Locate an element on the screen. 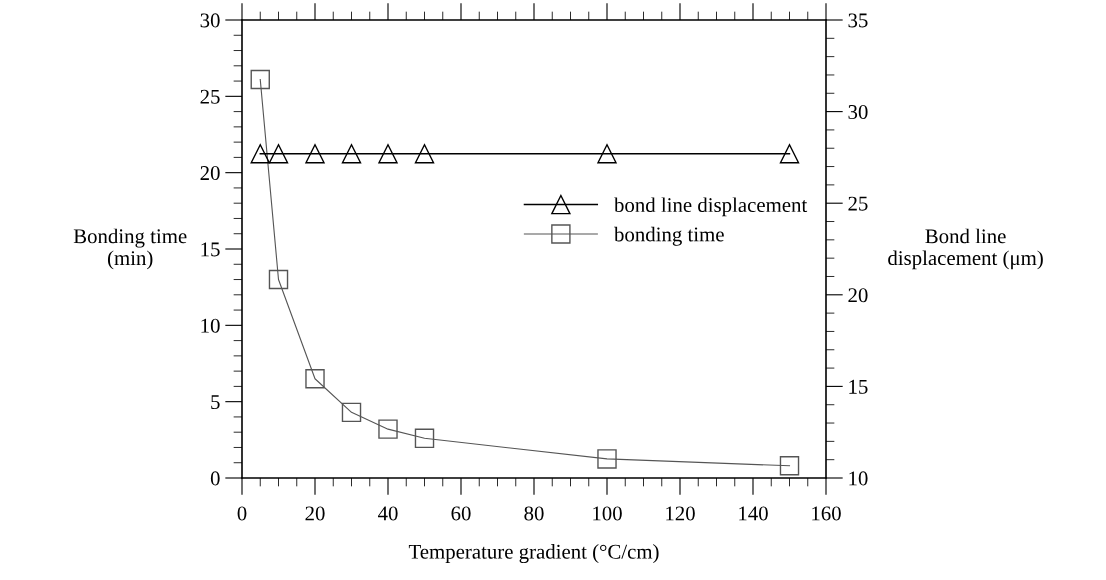 This screenshot has height=580, width=1106. x-tick-label: 0 is located at coordinates (242, 513).